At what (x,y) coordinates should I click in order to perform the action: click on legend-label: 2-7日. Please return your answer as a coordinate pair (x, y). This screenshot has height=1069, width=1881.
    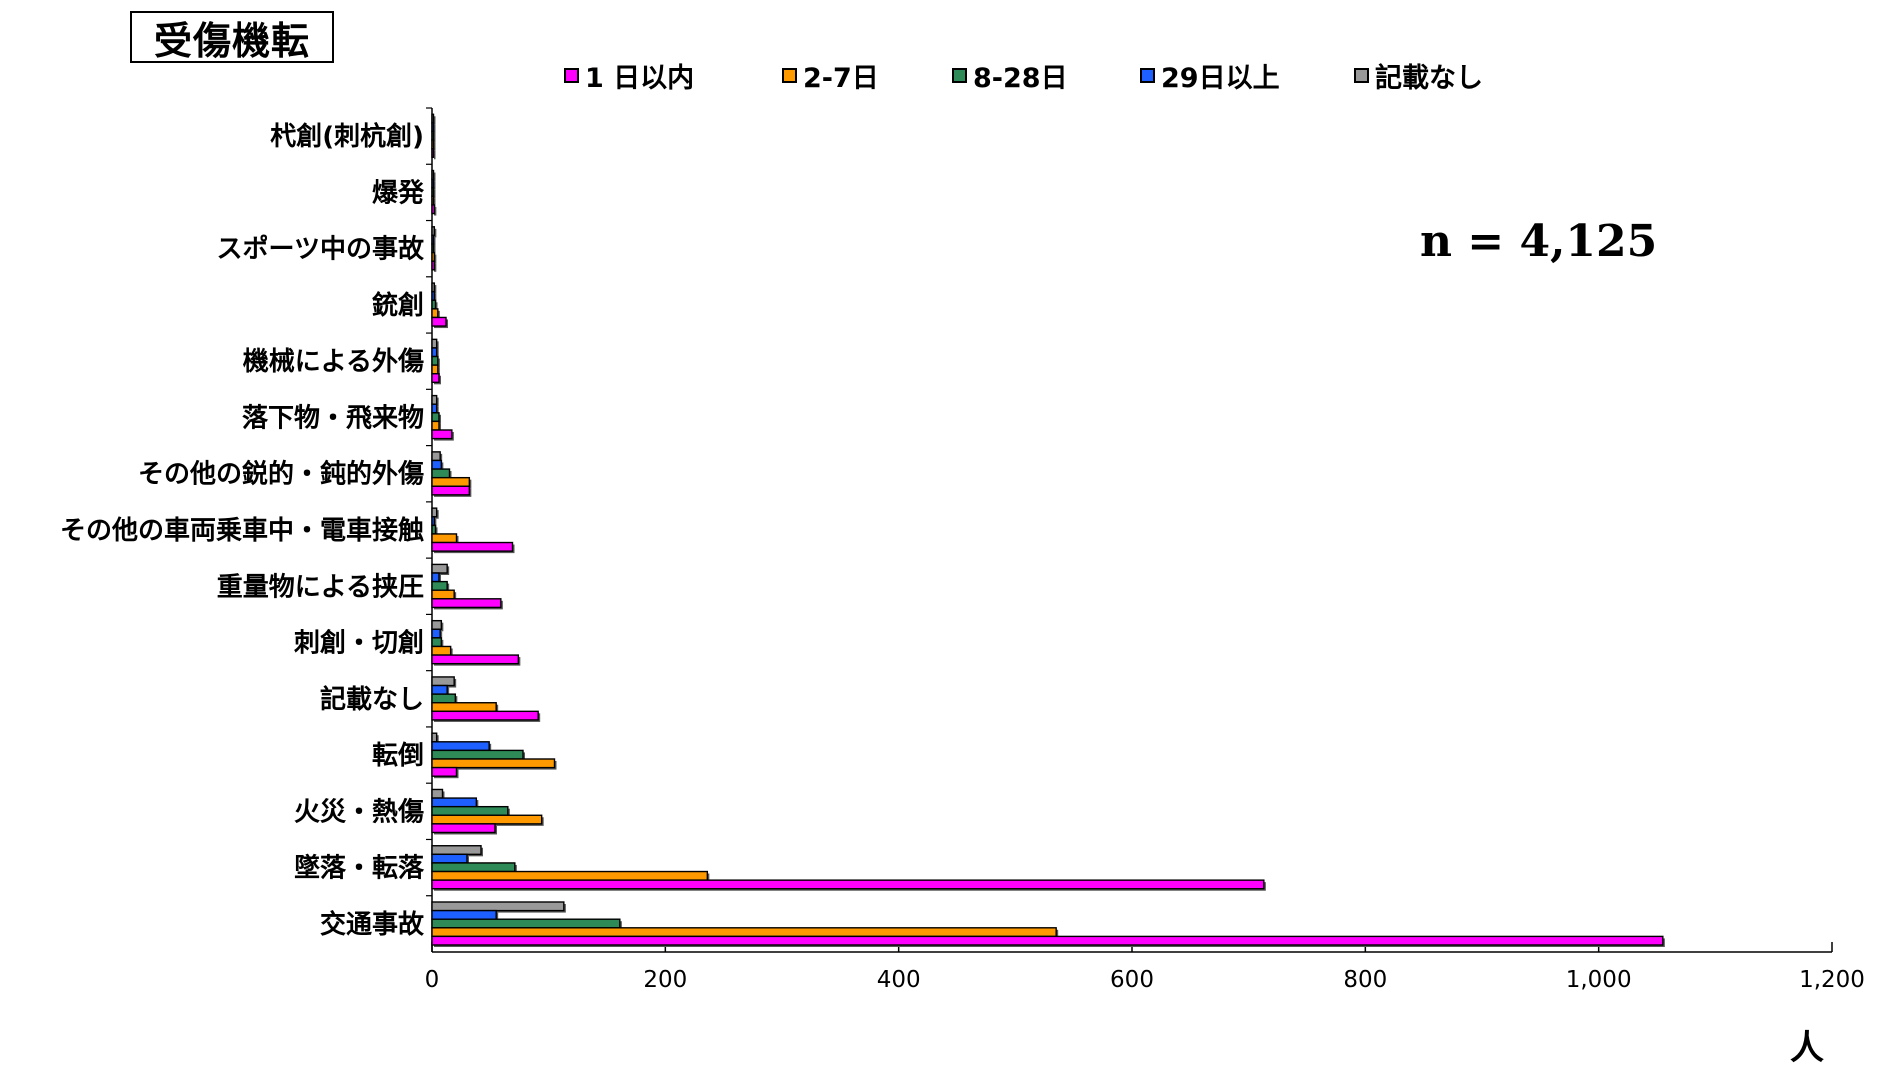
    Looking at the image, I should click on (841, 78).